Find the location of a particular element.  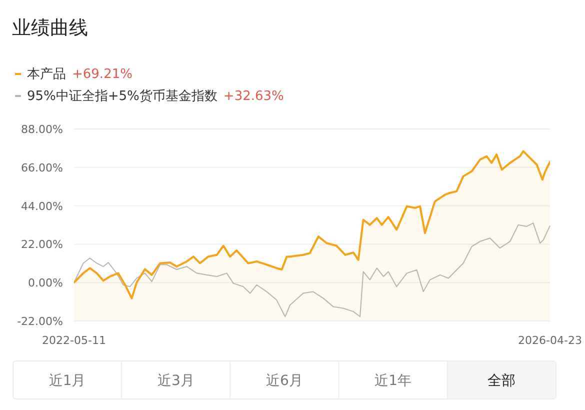

y-tick-label: 44.00% is located at coordinates (42, 206).